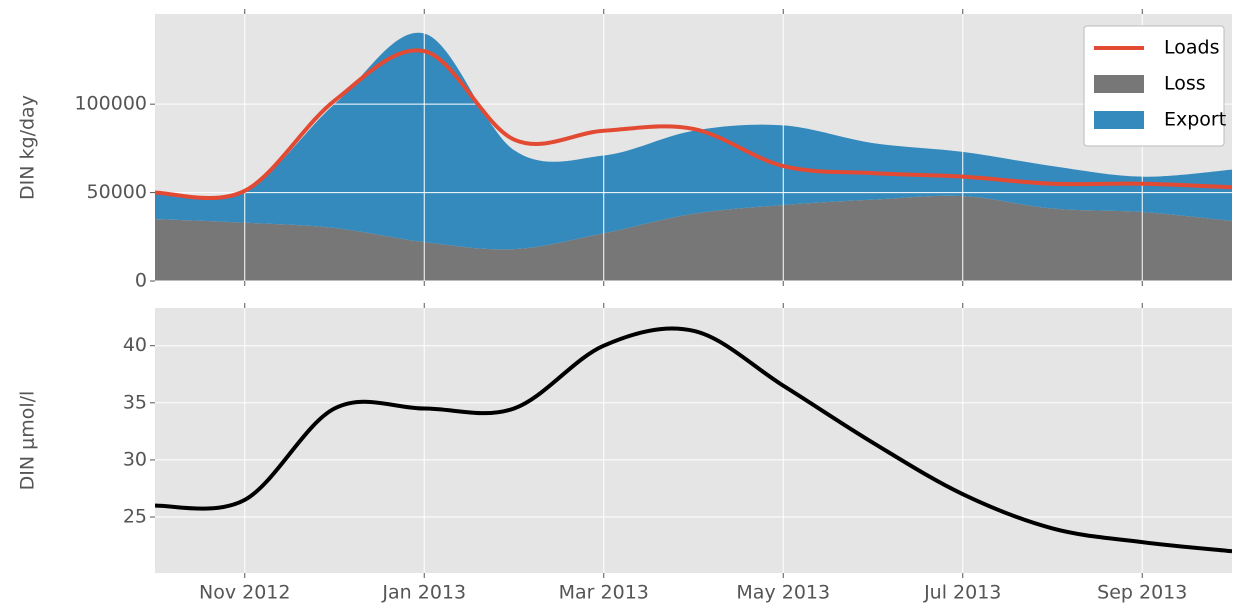 The height and width of the screenshot is (614, 1238). Describe the element at coordinates (244, 593) in the screenshot. I see `x-tick-label: Nov 2012` at that location.